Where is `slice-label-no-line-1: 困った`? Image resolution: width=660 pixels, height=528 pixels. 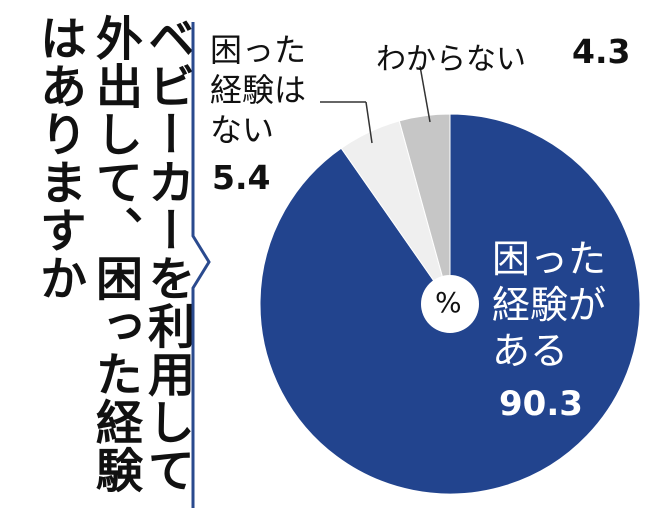
slice-label-no-line-1: 困った is located at coordinates (258, 50).